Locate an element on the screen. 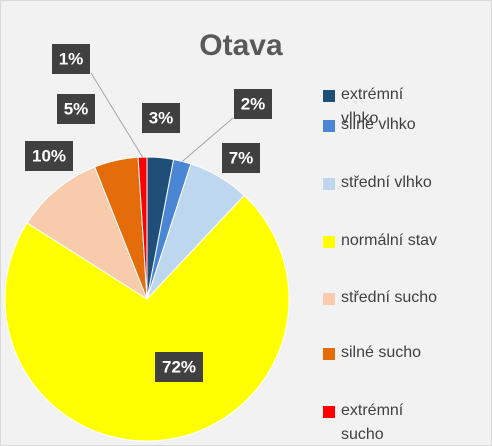 The width and height of the screenshot is (492, 446). legend-label: silné vlhko is located at coordinates (378, 124).